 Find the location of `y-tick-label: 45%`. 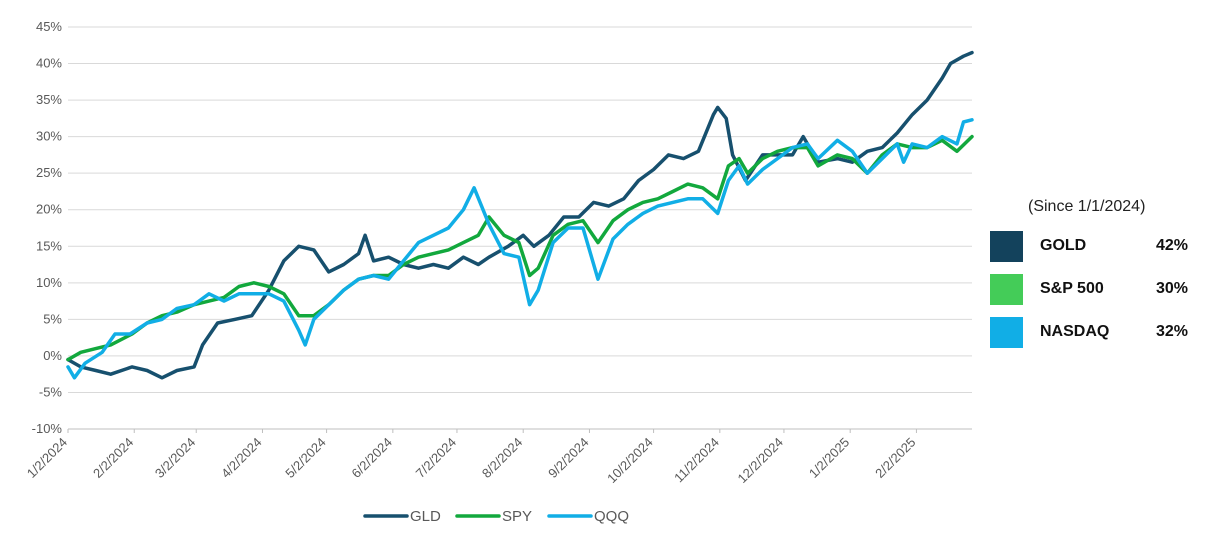

y-tick-label: 45% is located at coordinates (49, 26).